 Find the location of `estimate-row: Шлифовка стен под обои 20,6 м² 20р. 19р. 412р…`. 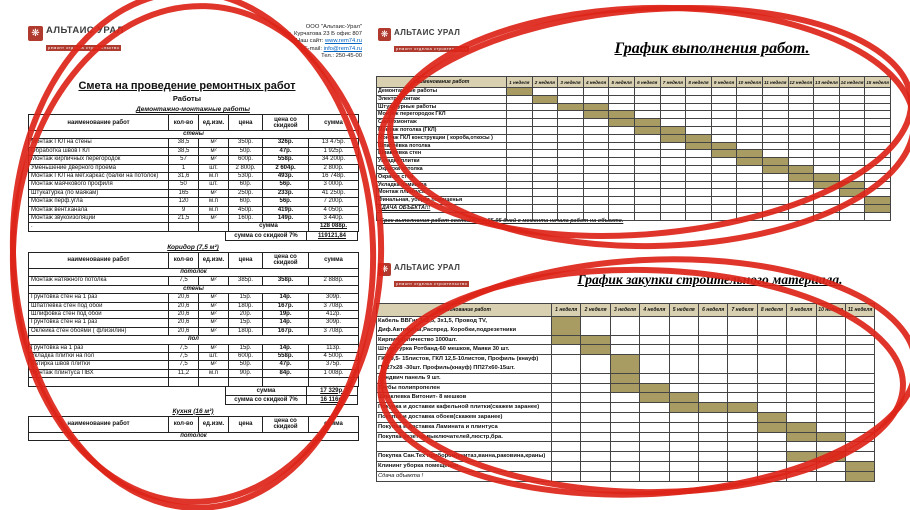

estimate-row: Шлифовка стен под обои 20,6 м² 20р. 19р. 412р… is located at coordinates (193, 314).